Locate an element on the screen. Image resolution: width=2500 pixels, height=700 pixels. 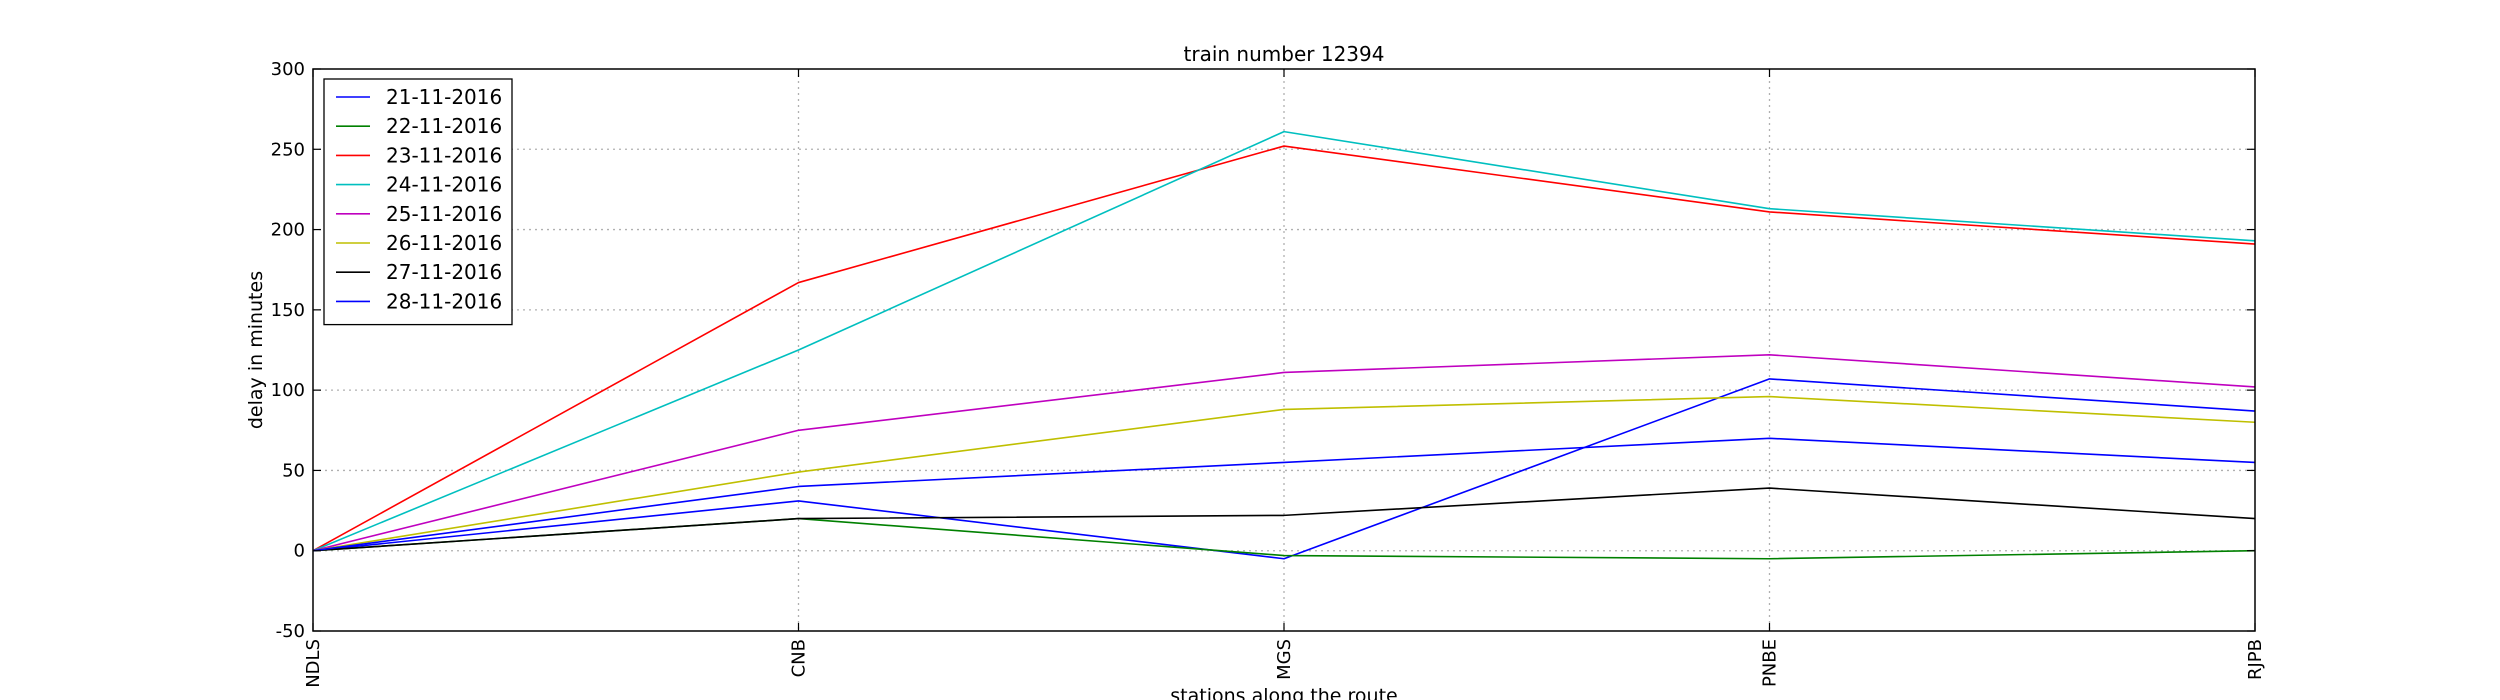
chart-title: train number 12394 is located at coordinates (1284, 54).